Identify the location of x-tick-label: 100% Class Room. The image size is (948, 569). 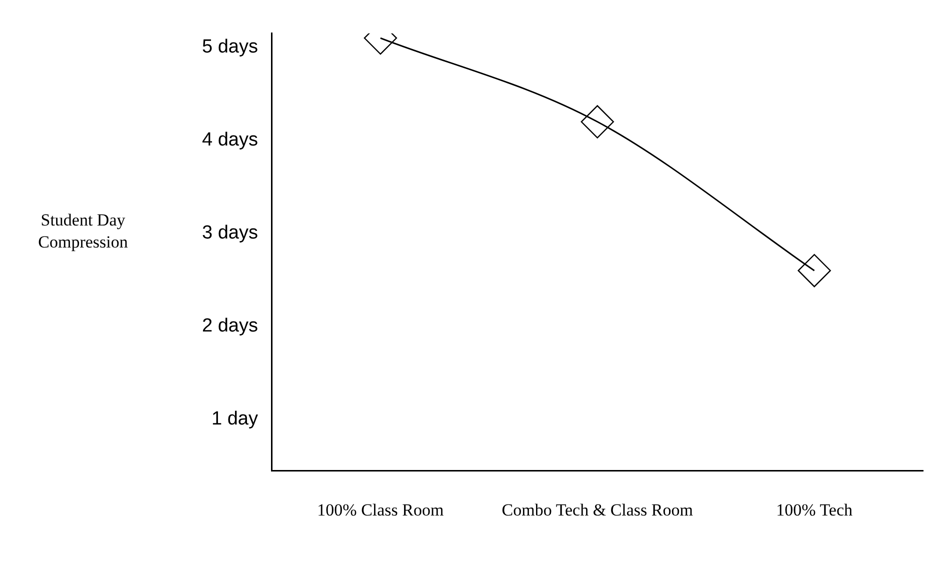
(380, 510).